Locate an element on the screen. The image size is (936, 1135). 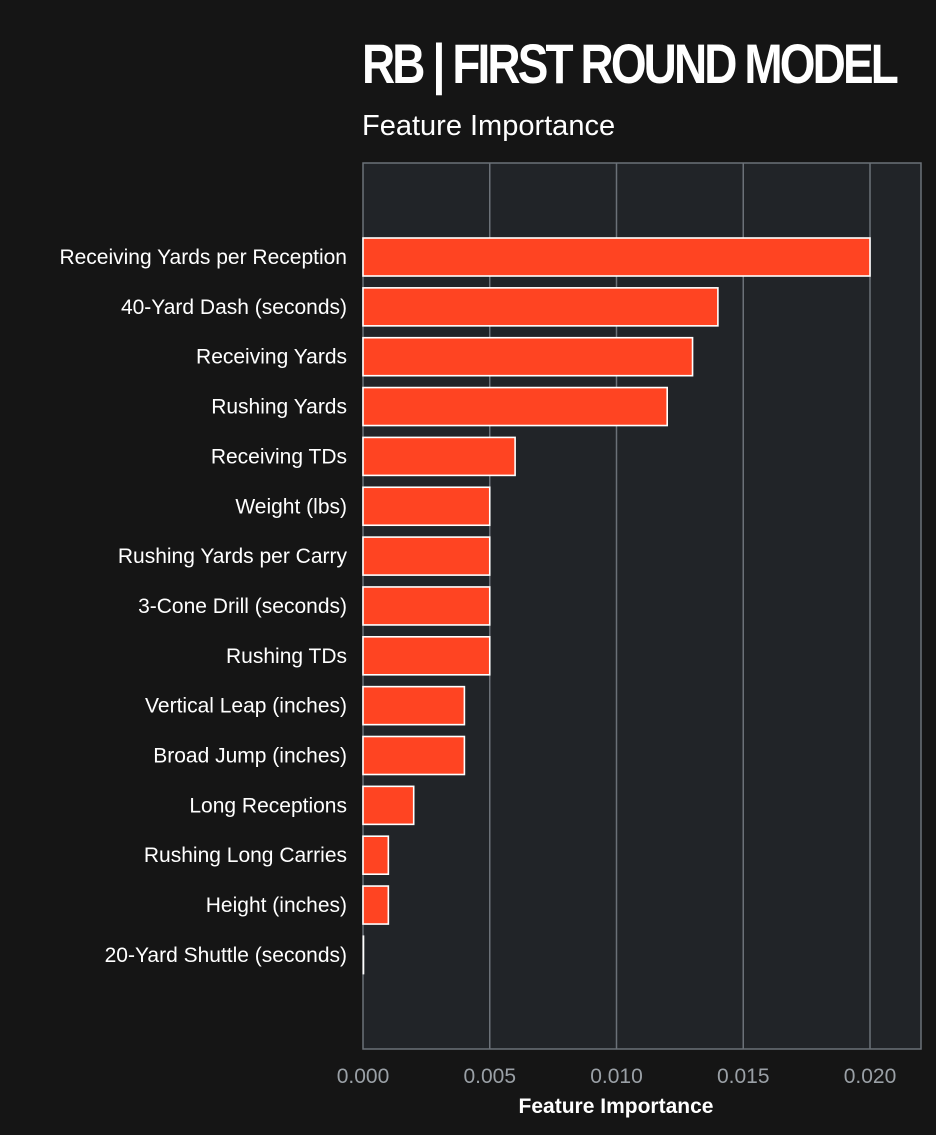
x-tick-labels: 0.000 0.005 0.010 0.015 0.020 is located at coordinates (617, 1076).